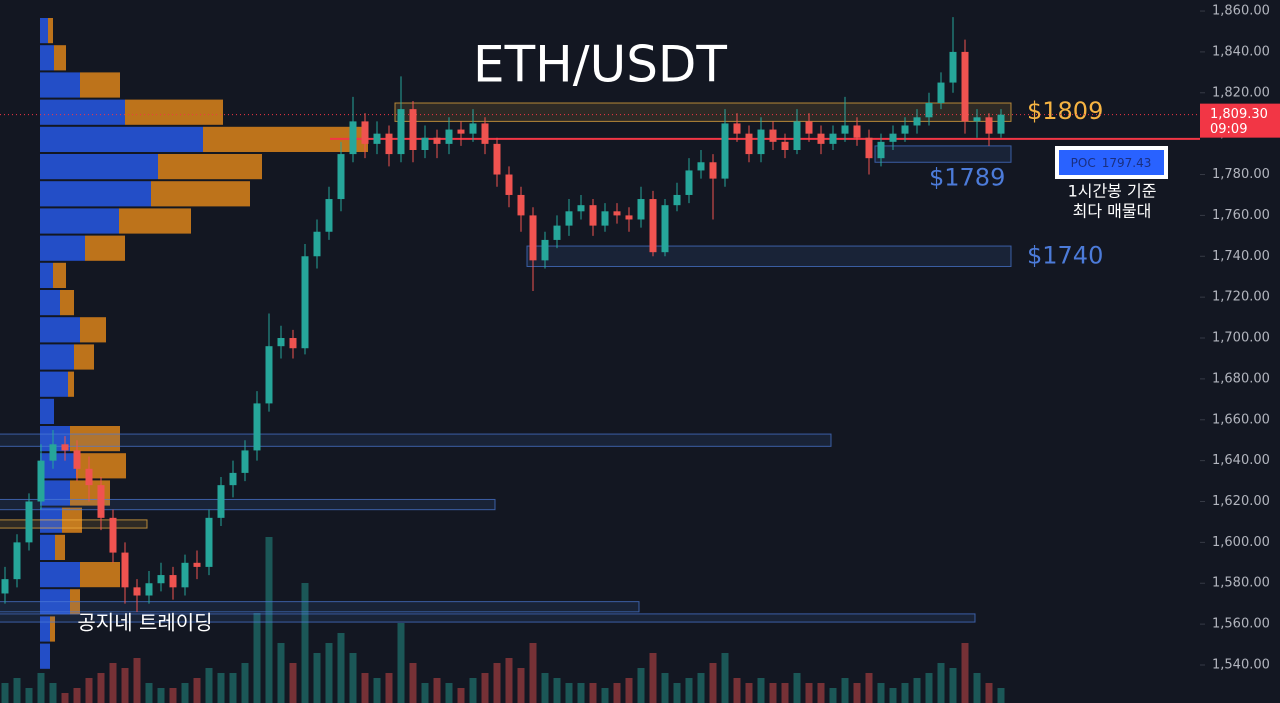 The width and height of the screenshot is (1280, 703). I want to click on price-tag, so click(1240, 120).